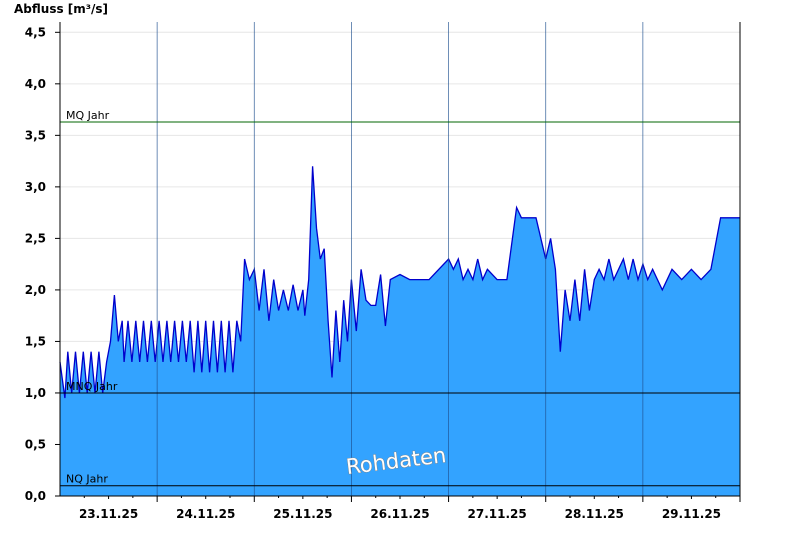  I want to click on y-tick-labels: 0,0 0,5 1,0 1,5 2,0 2,5 3,0 3,5 4,0 4,5, so click(35, 264).